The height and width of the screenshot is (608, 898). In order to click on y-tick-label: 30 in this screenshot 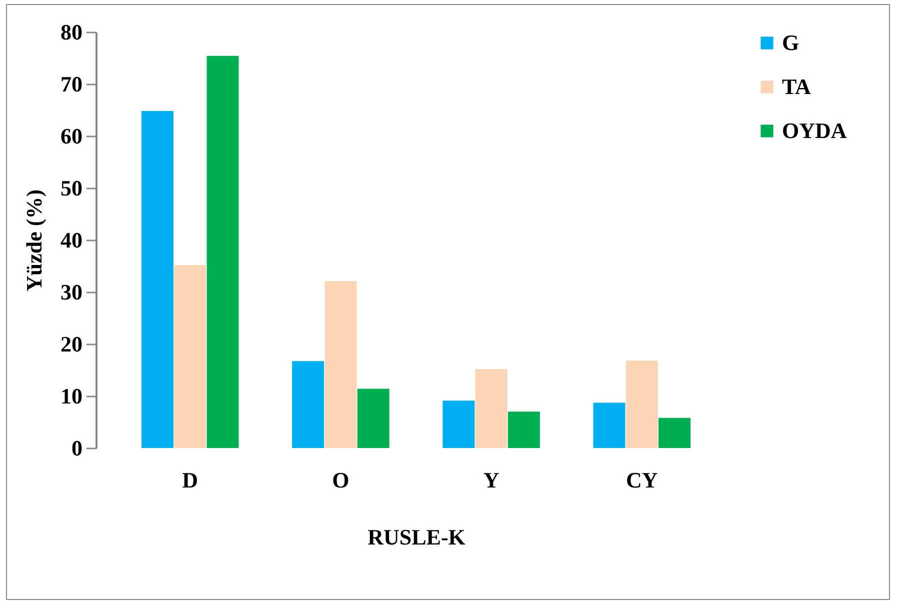, I will do `click(71, 292)`.